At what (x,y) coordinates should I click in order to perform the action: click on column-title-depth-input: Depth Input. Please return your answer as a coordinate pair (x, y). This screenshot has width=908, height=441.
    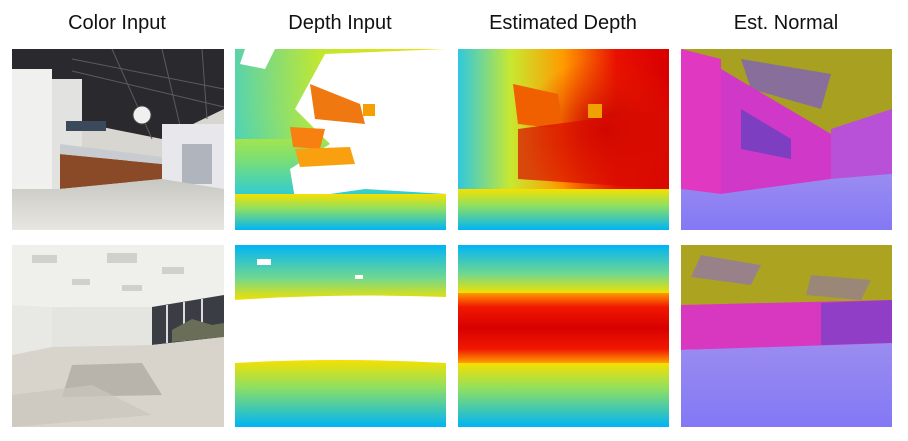
    Looking at the image, I should click on (340, 23).